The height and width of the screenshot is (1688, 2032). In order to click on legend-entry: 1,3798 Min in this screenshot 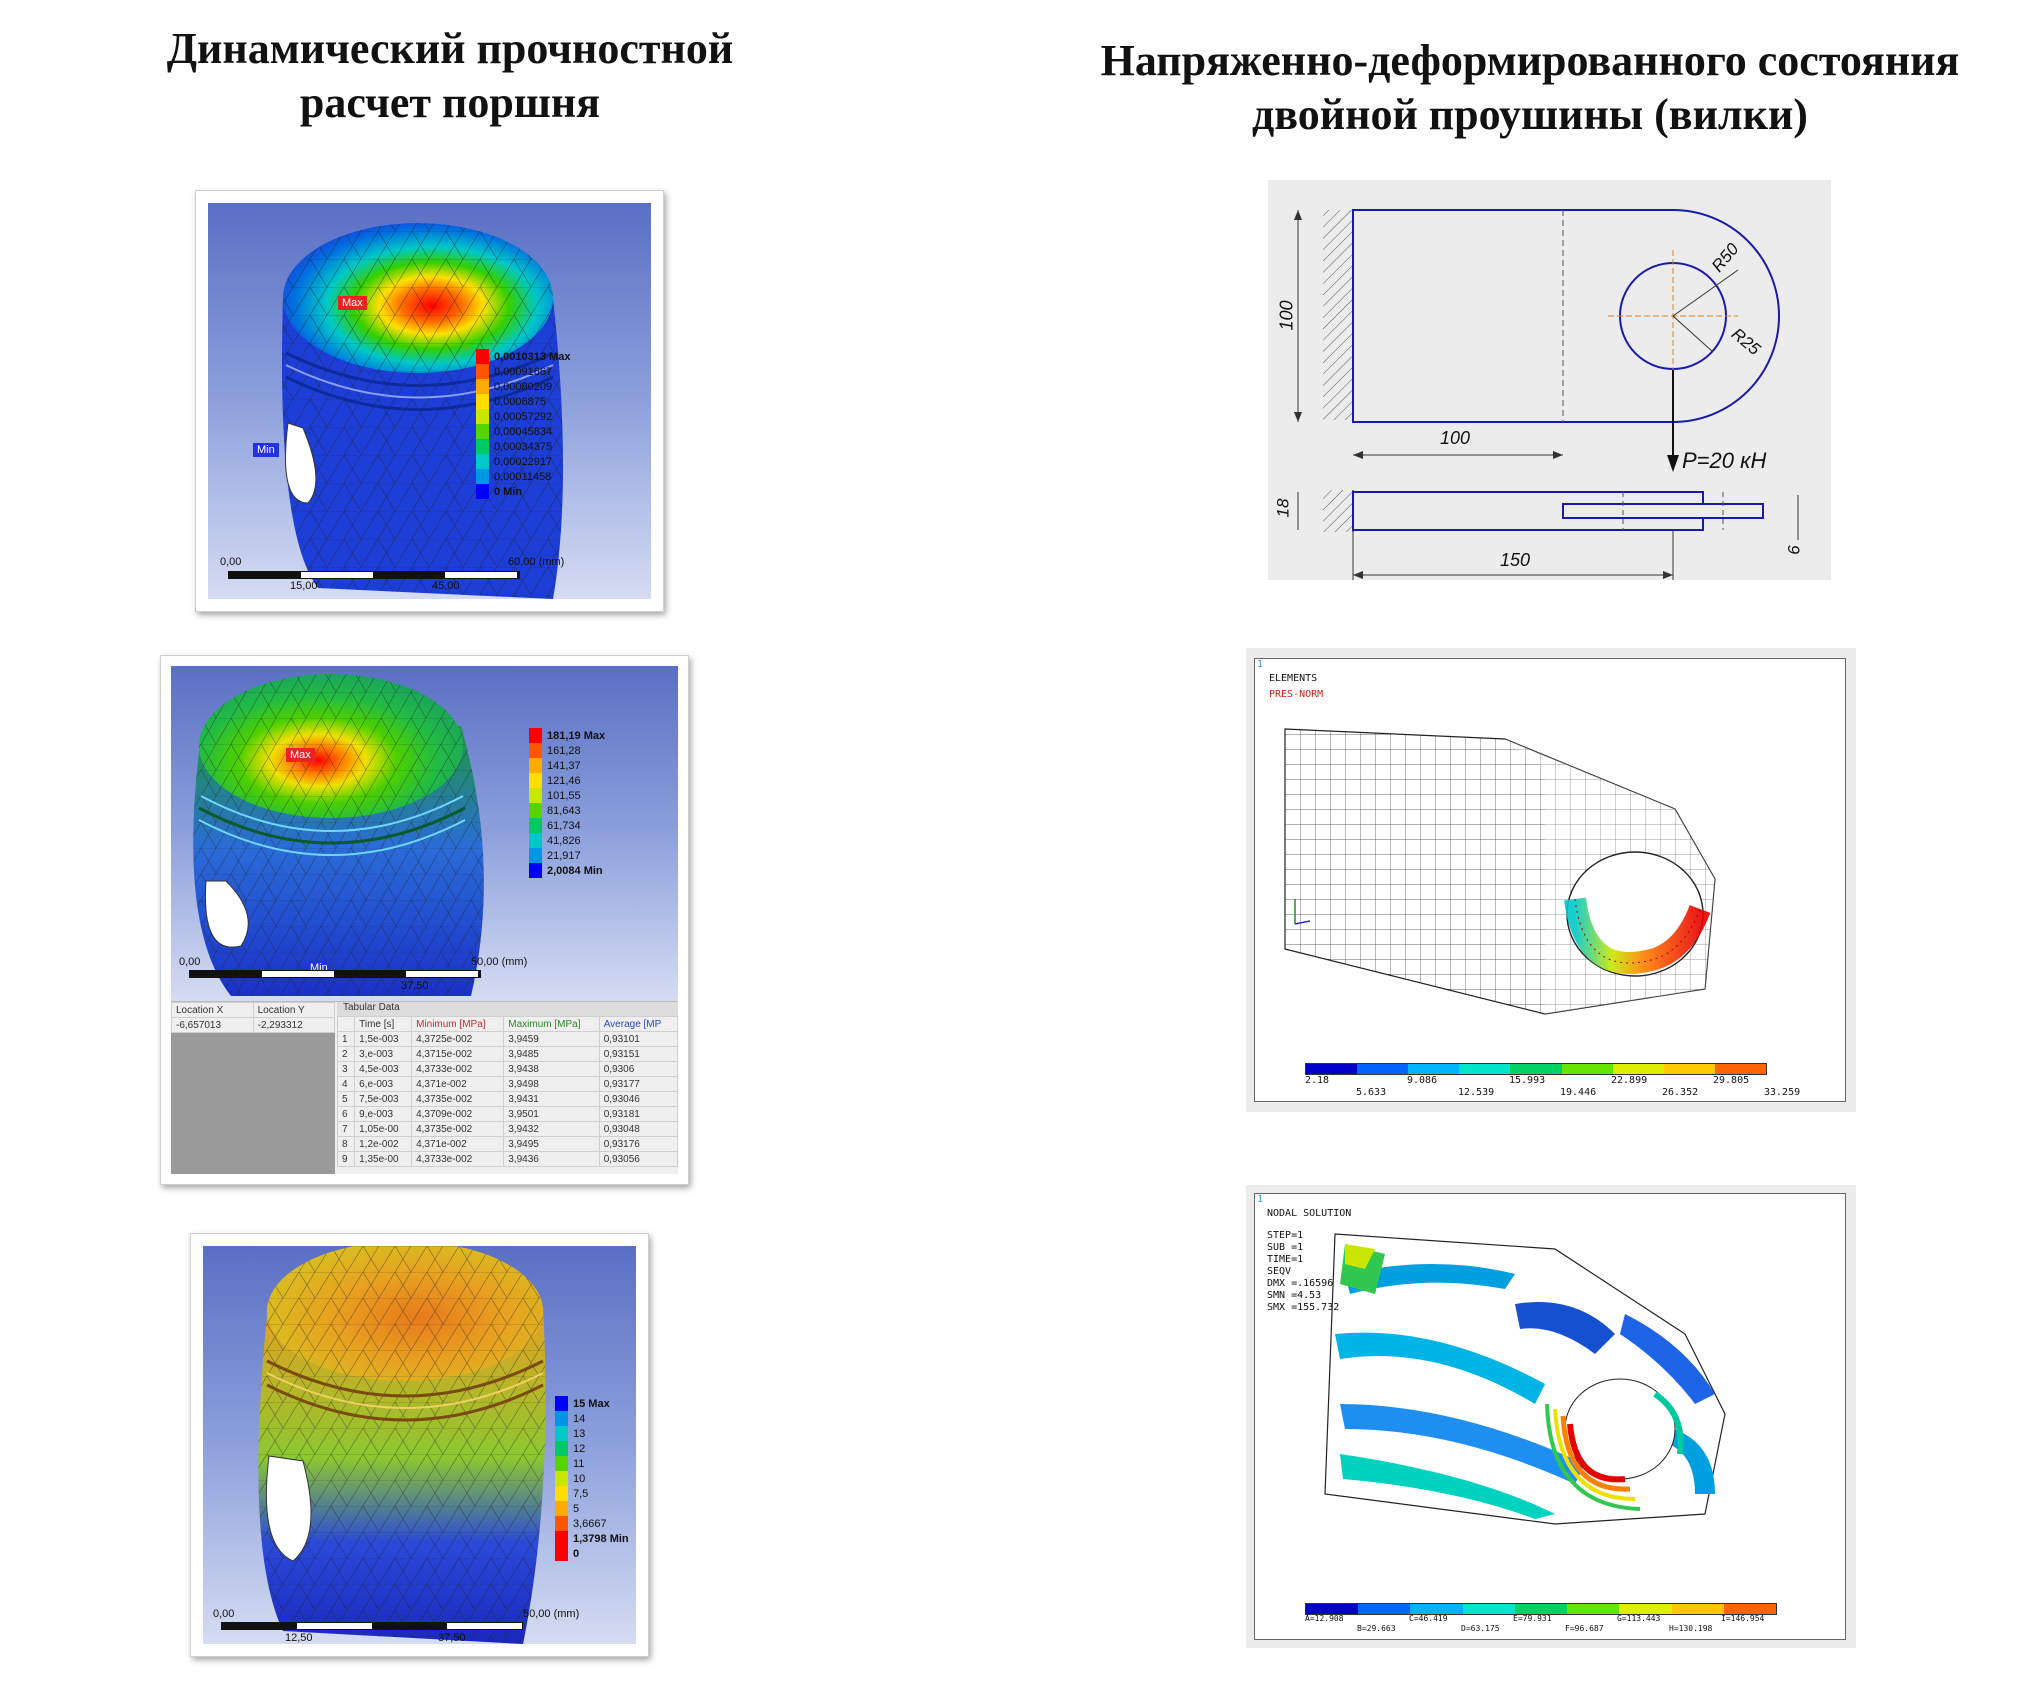, I will do `click(592, 1538)`.